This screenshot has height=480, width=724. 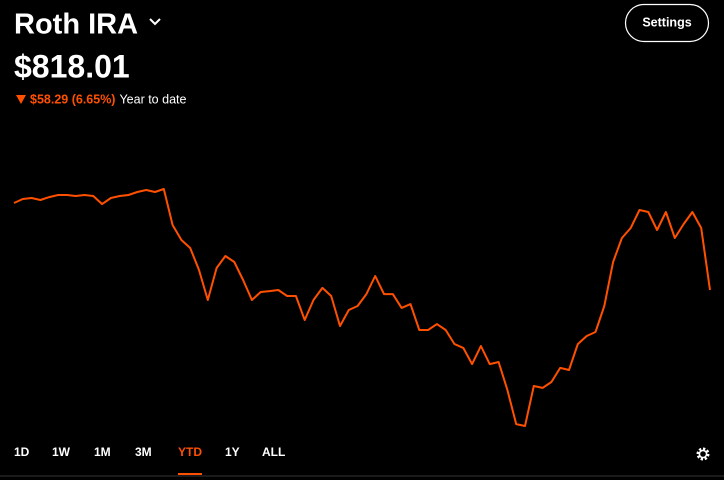 I want to click on account-chevron, so click(x=155, y=22).